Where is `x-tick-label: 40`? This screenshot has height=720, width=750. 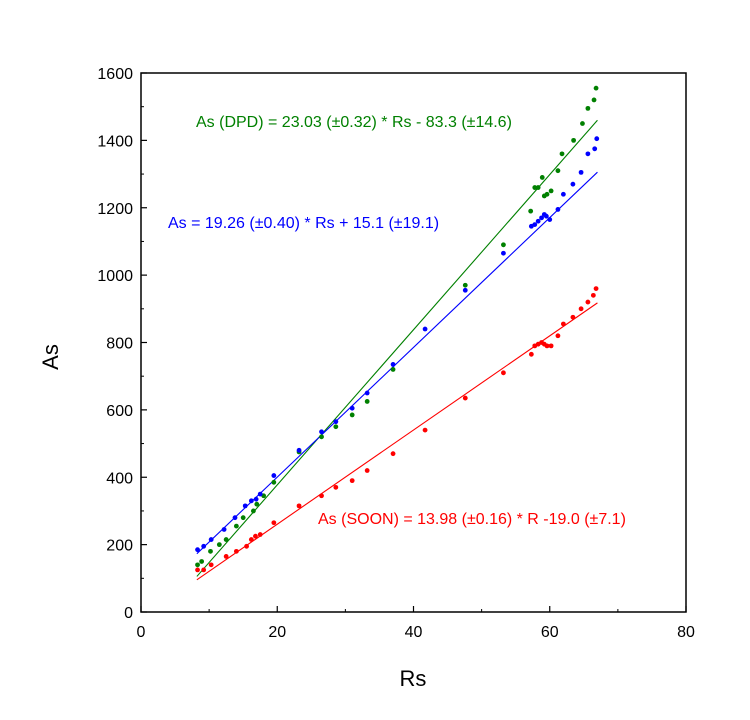 x-tick-label: 40 is located at coordinates (414, 632).